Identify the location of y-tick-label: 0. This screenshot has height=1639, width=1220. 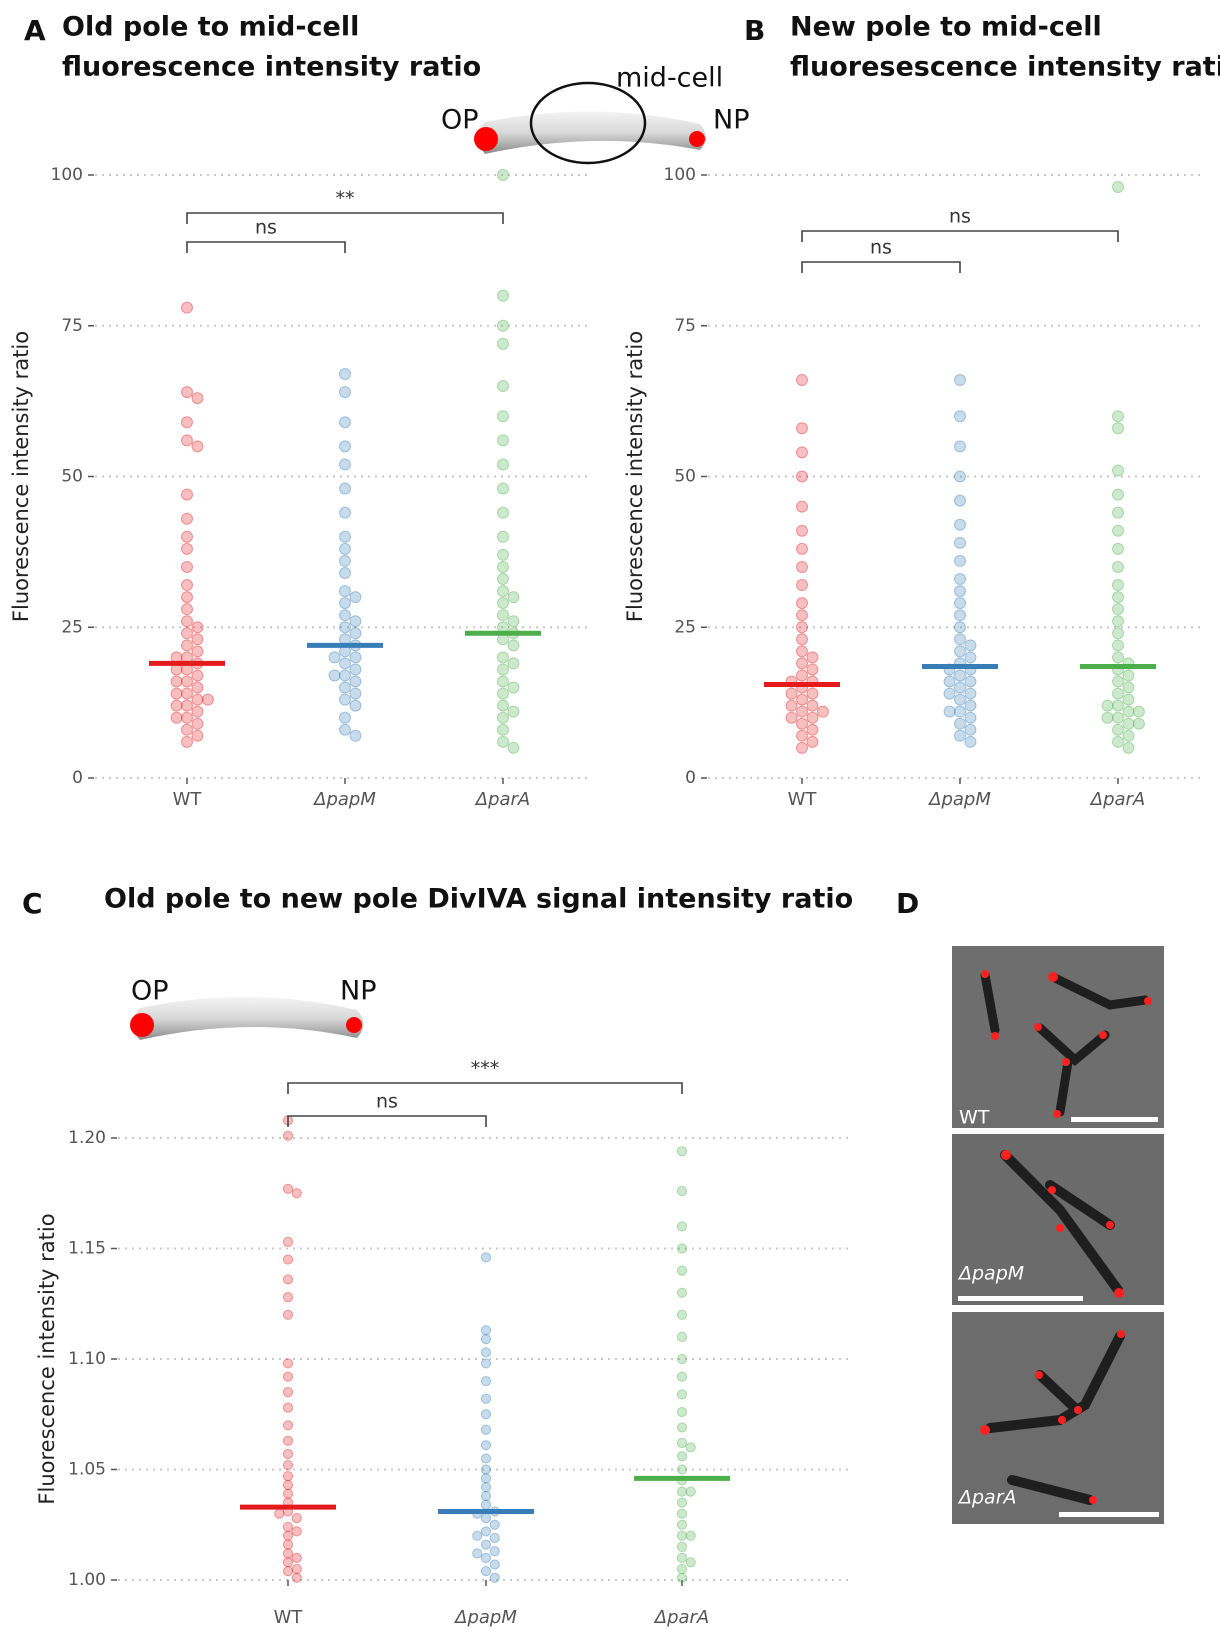
(690, 778).